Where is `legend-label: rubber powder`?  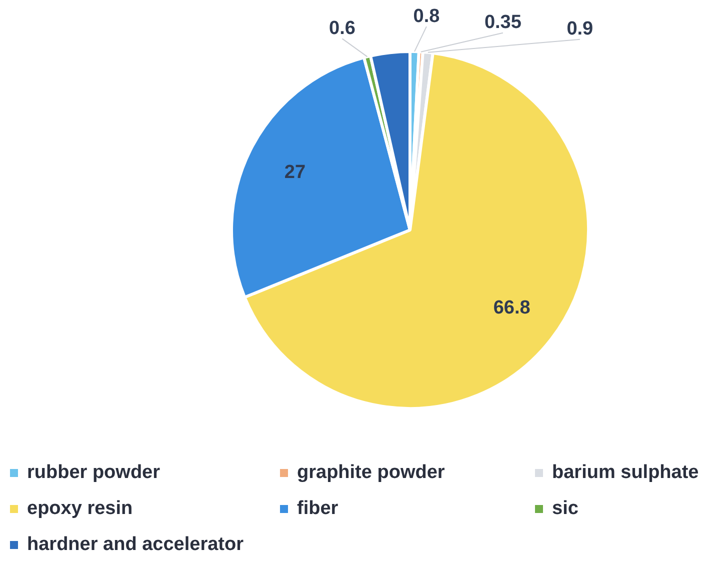 legend-label: rubber powder is located at coordinates (93, 473).